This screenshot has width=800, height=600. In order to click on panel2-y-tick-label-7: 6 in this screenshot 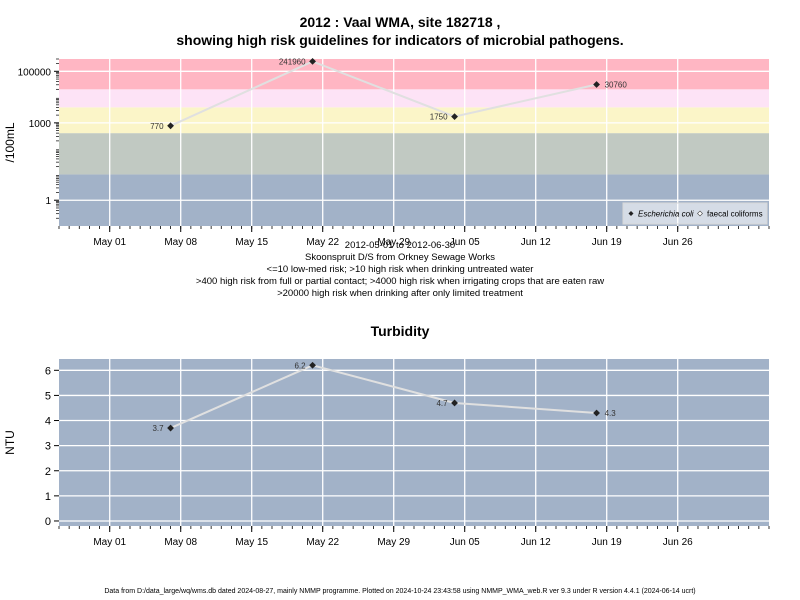, I will do `click(48, 371)`.